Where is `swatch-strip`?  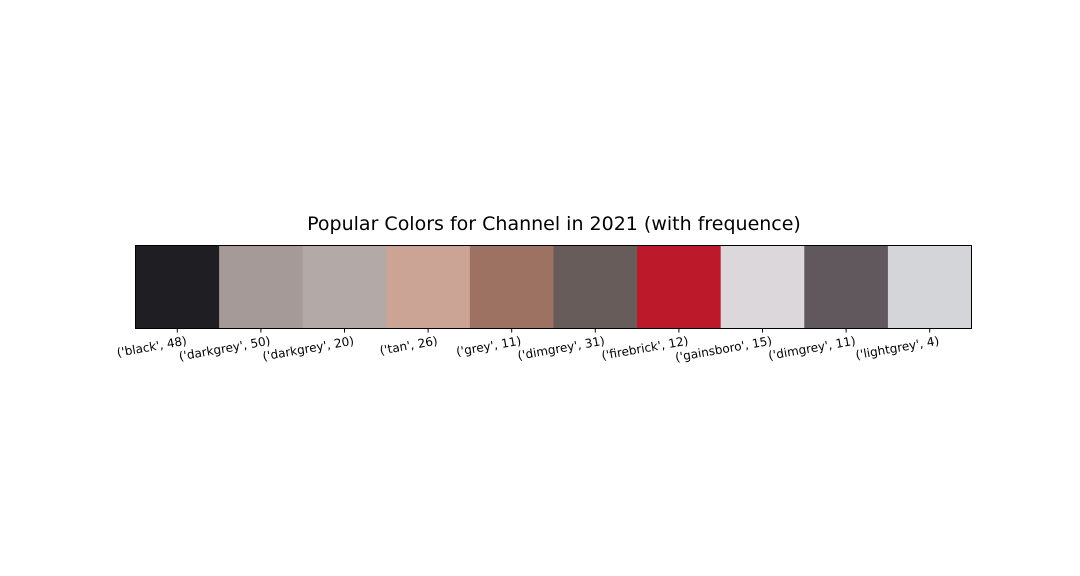
swatch-strip is located at coordinates (553, 287).